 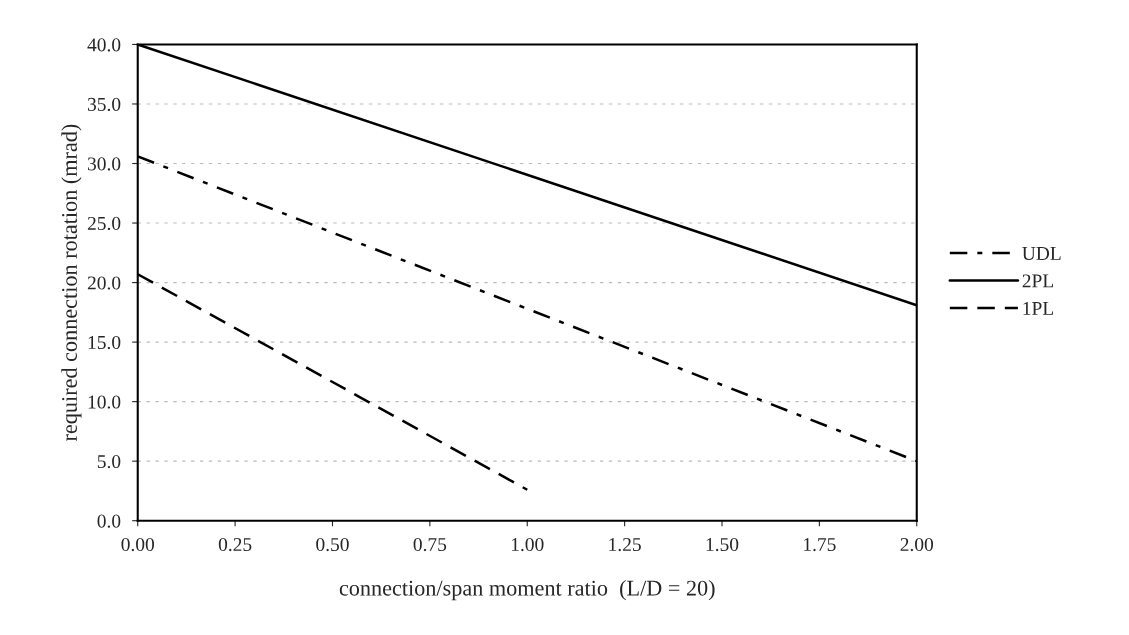 What do you see at coordinates (71, 283) in the screenshot?
I see `y-axis-title: required connection rotation (mrad)` at bounding box center [71, 283].